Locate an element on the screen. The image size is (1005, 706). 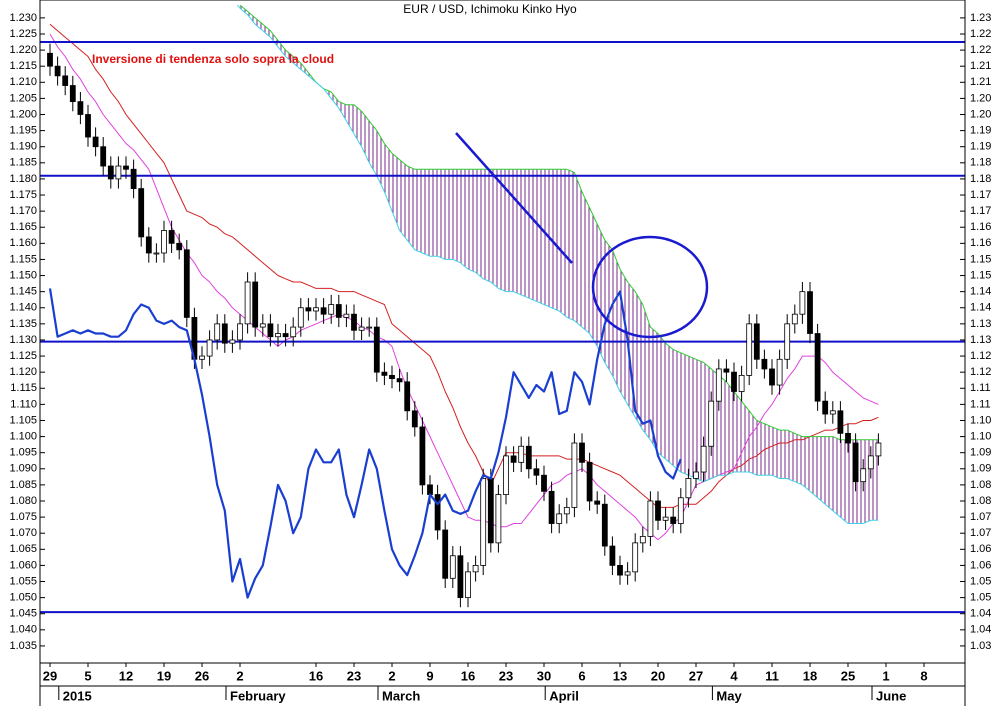
y2-tick-label: 1.19 is located at coordinates (980, 147).